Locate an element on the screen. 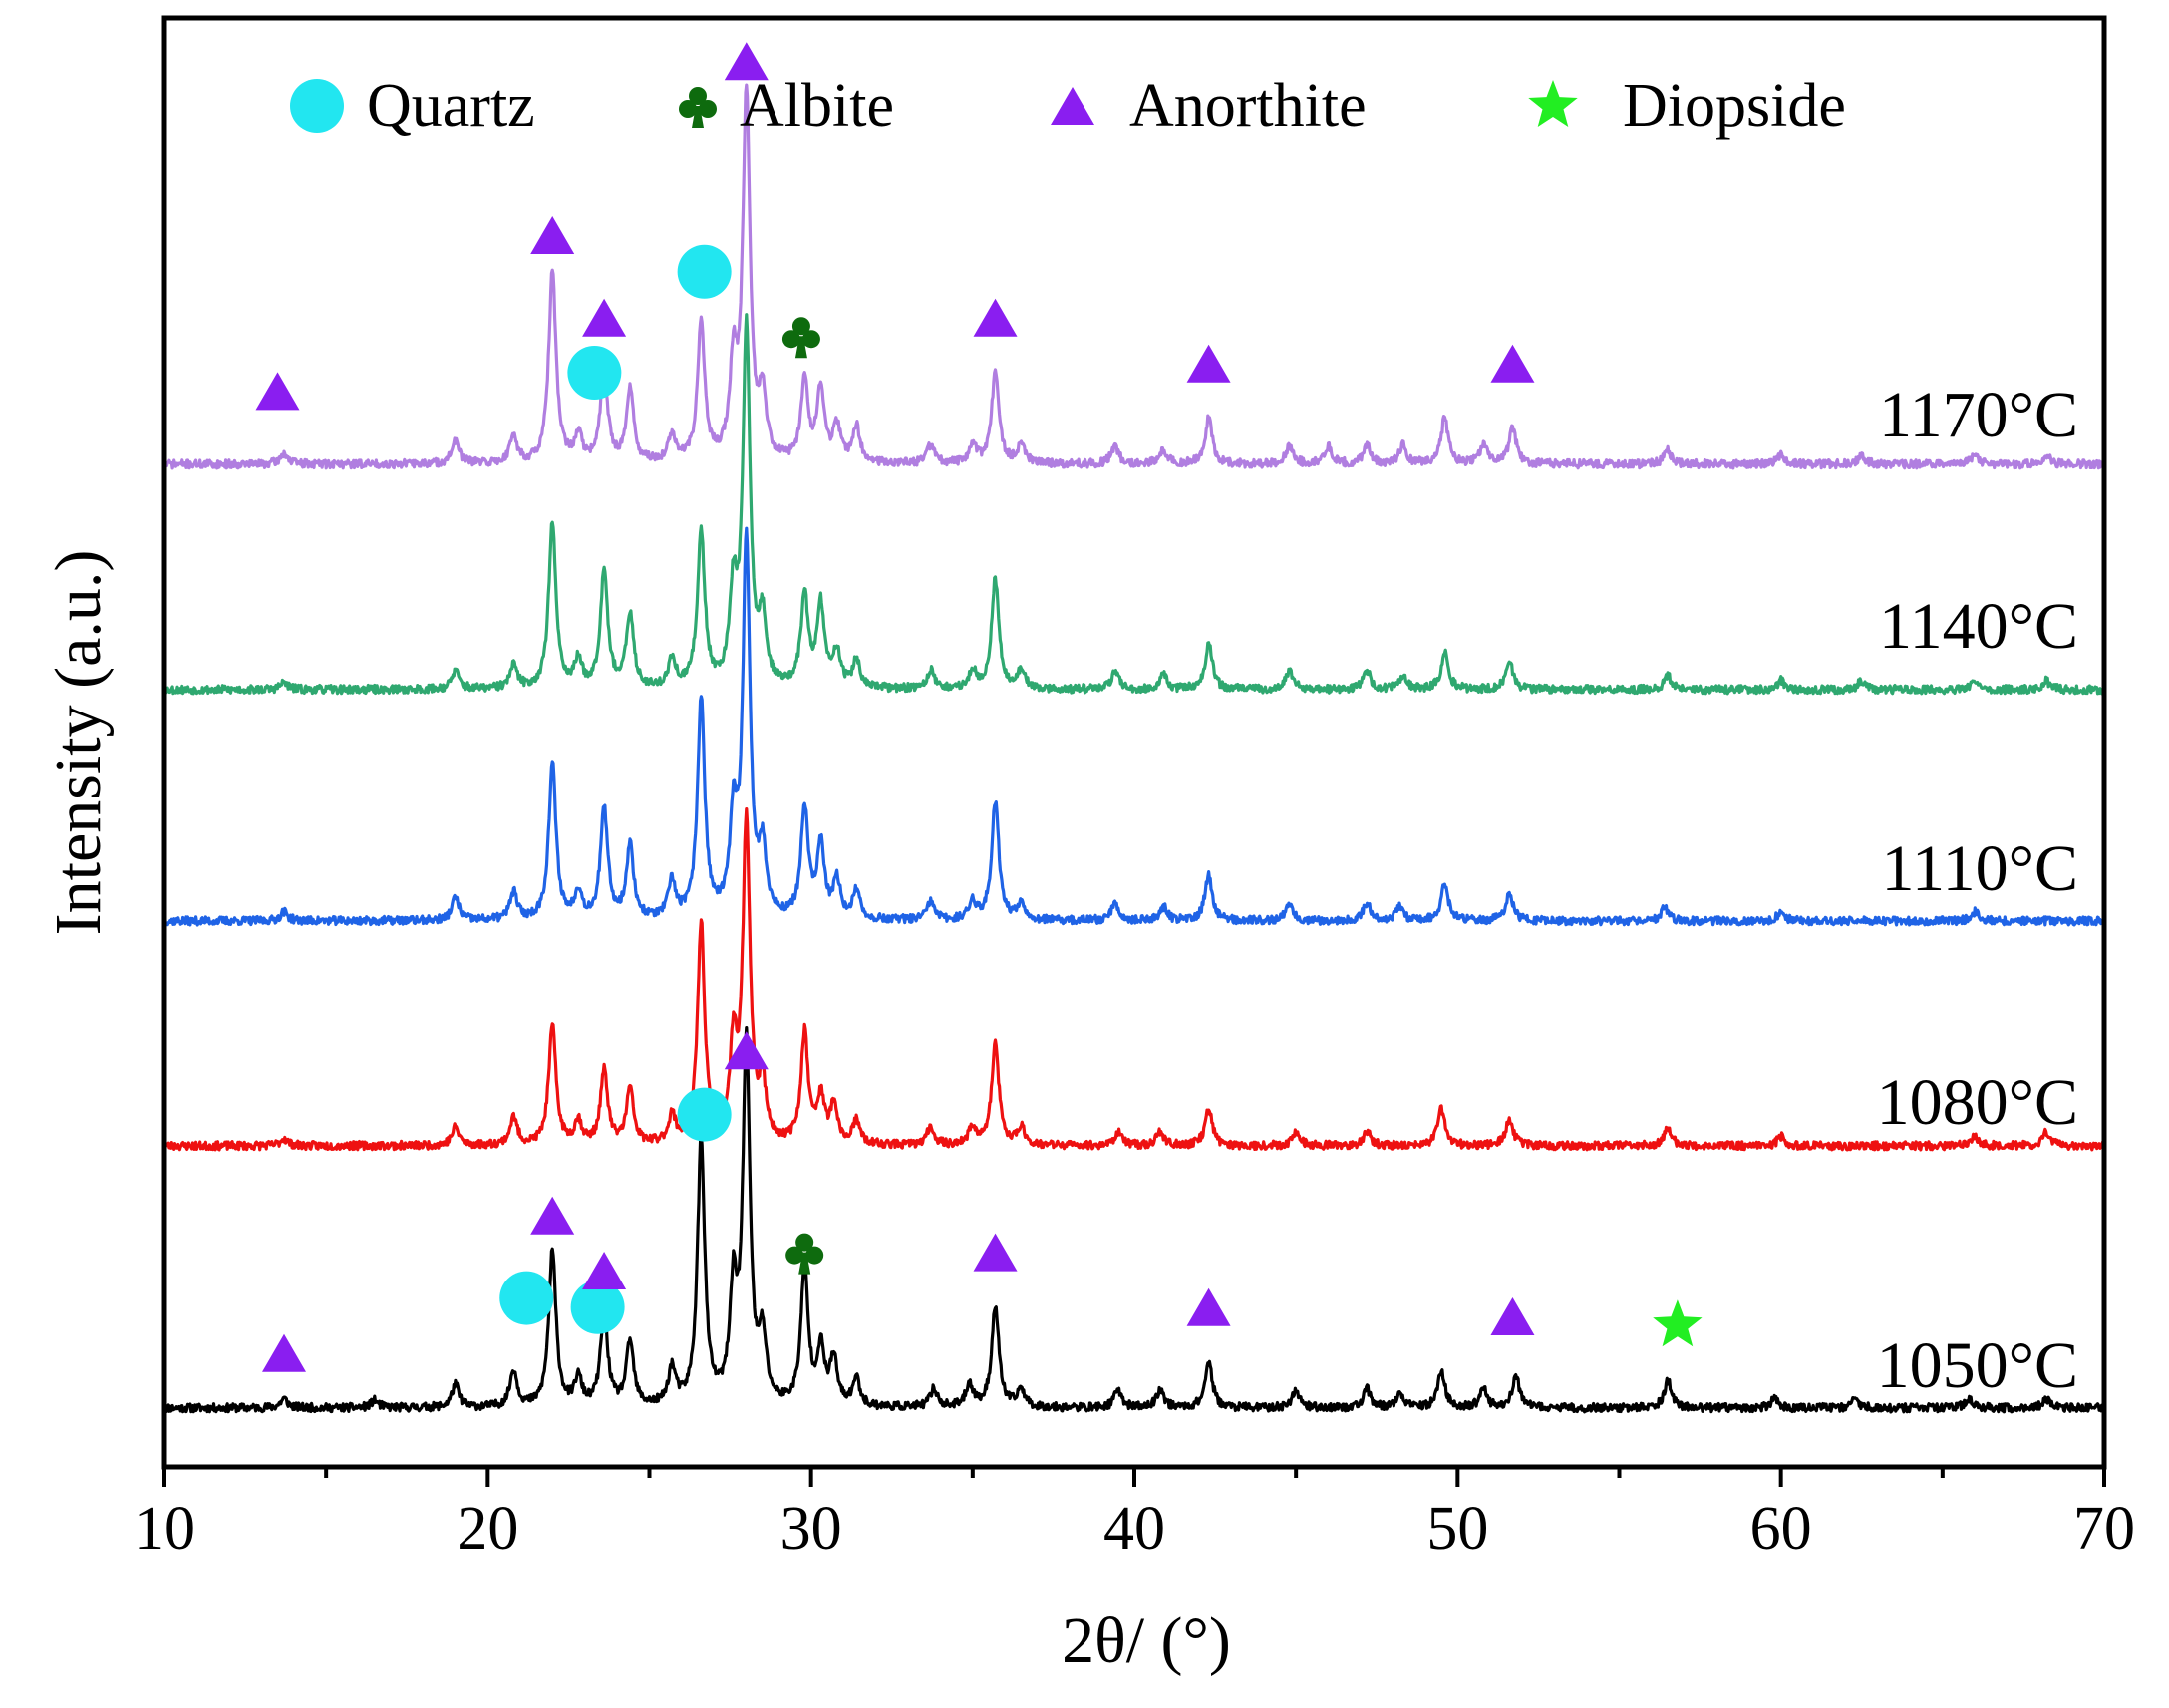 This screenshot has width=2169, height=1708. legend-marker-albite is located at coordinates (698, 107).